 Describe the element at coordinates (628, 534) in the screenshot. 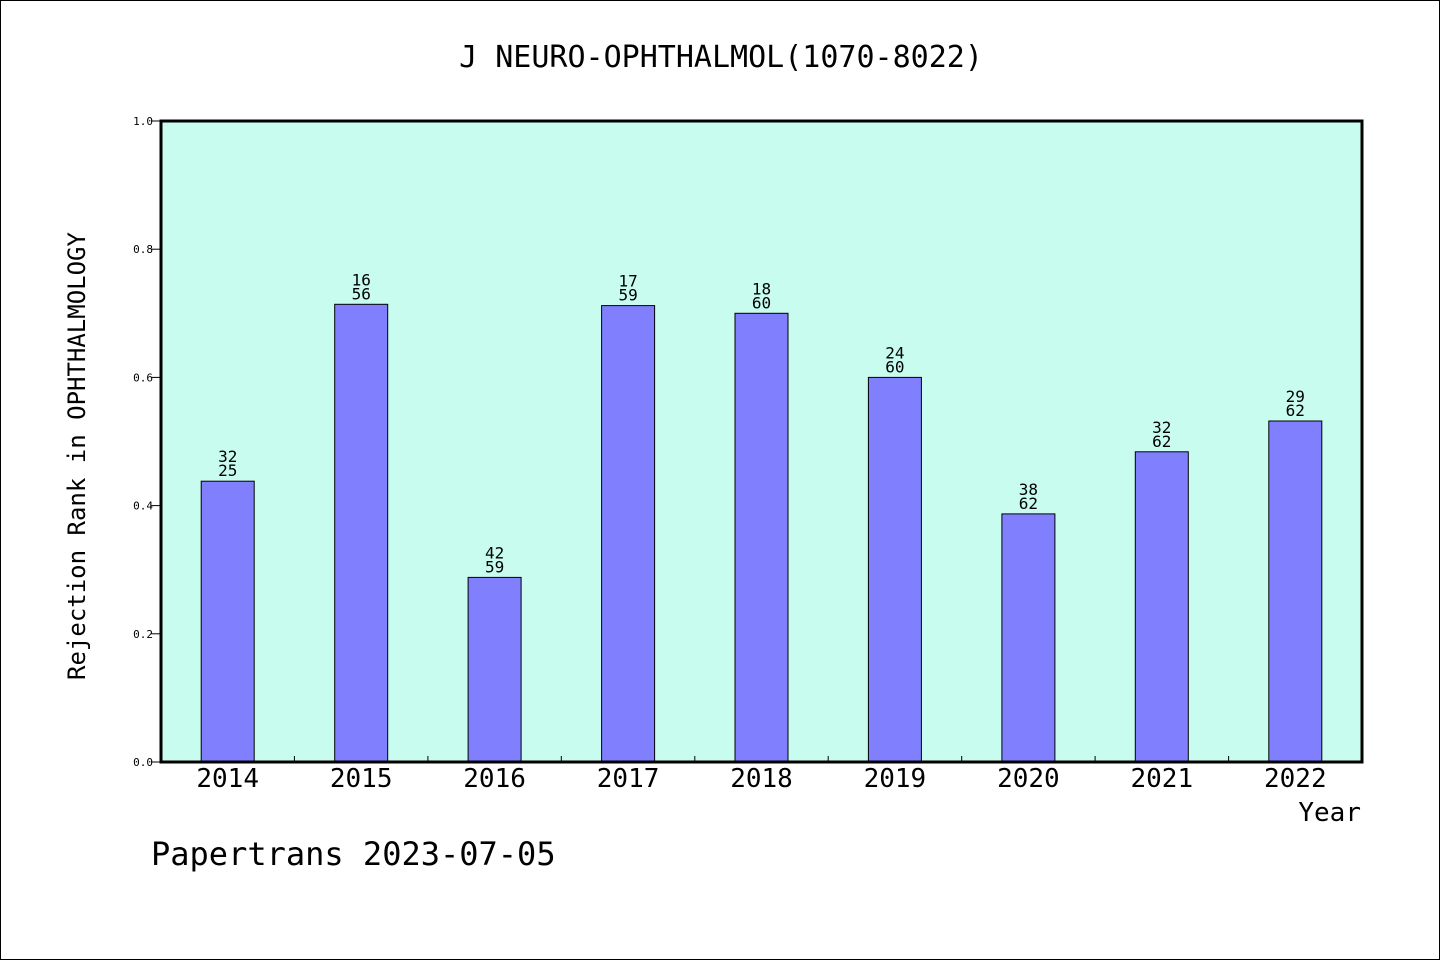

I see `bar-2017` at that location.